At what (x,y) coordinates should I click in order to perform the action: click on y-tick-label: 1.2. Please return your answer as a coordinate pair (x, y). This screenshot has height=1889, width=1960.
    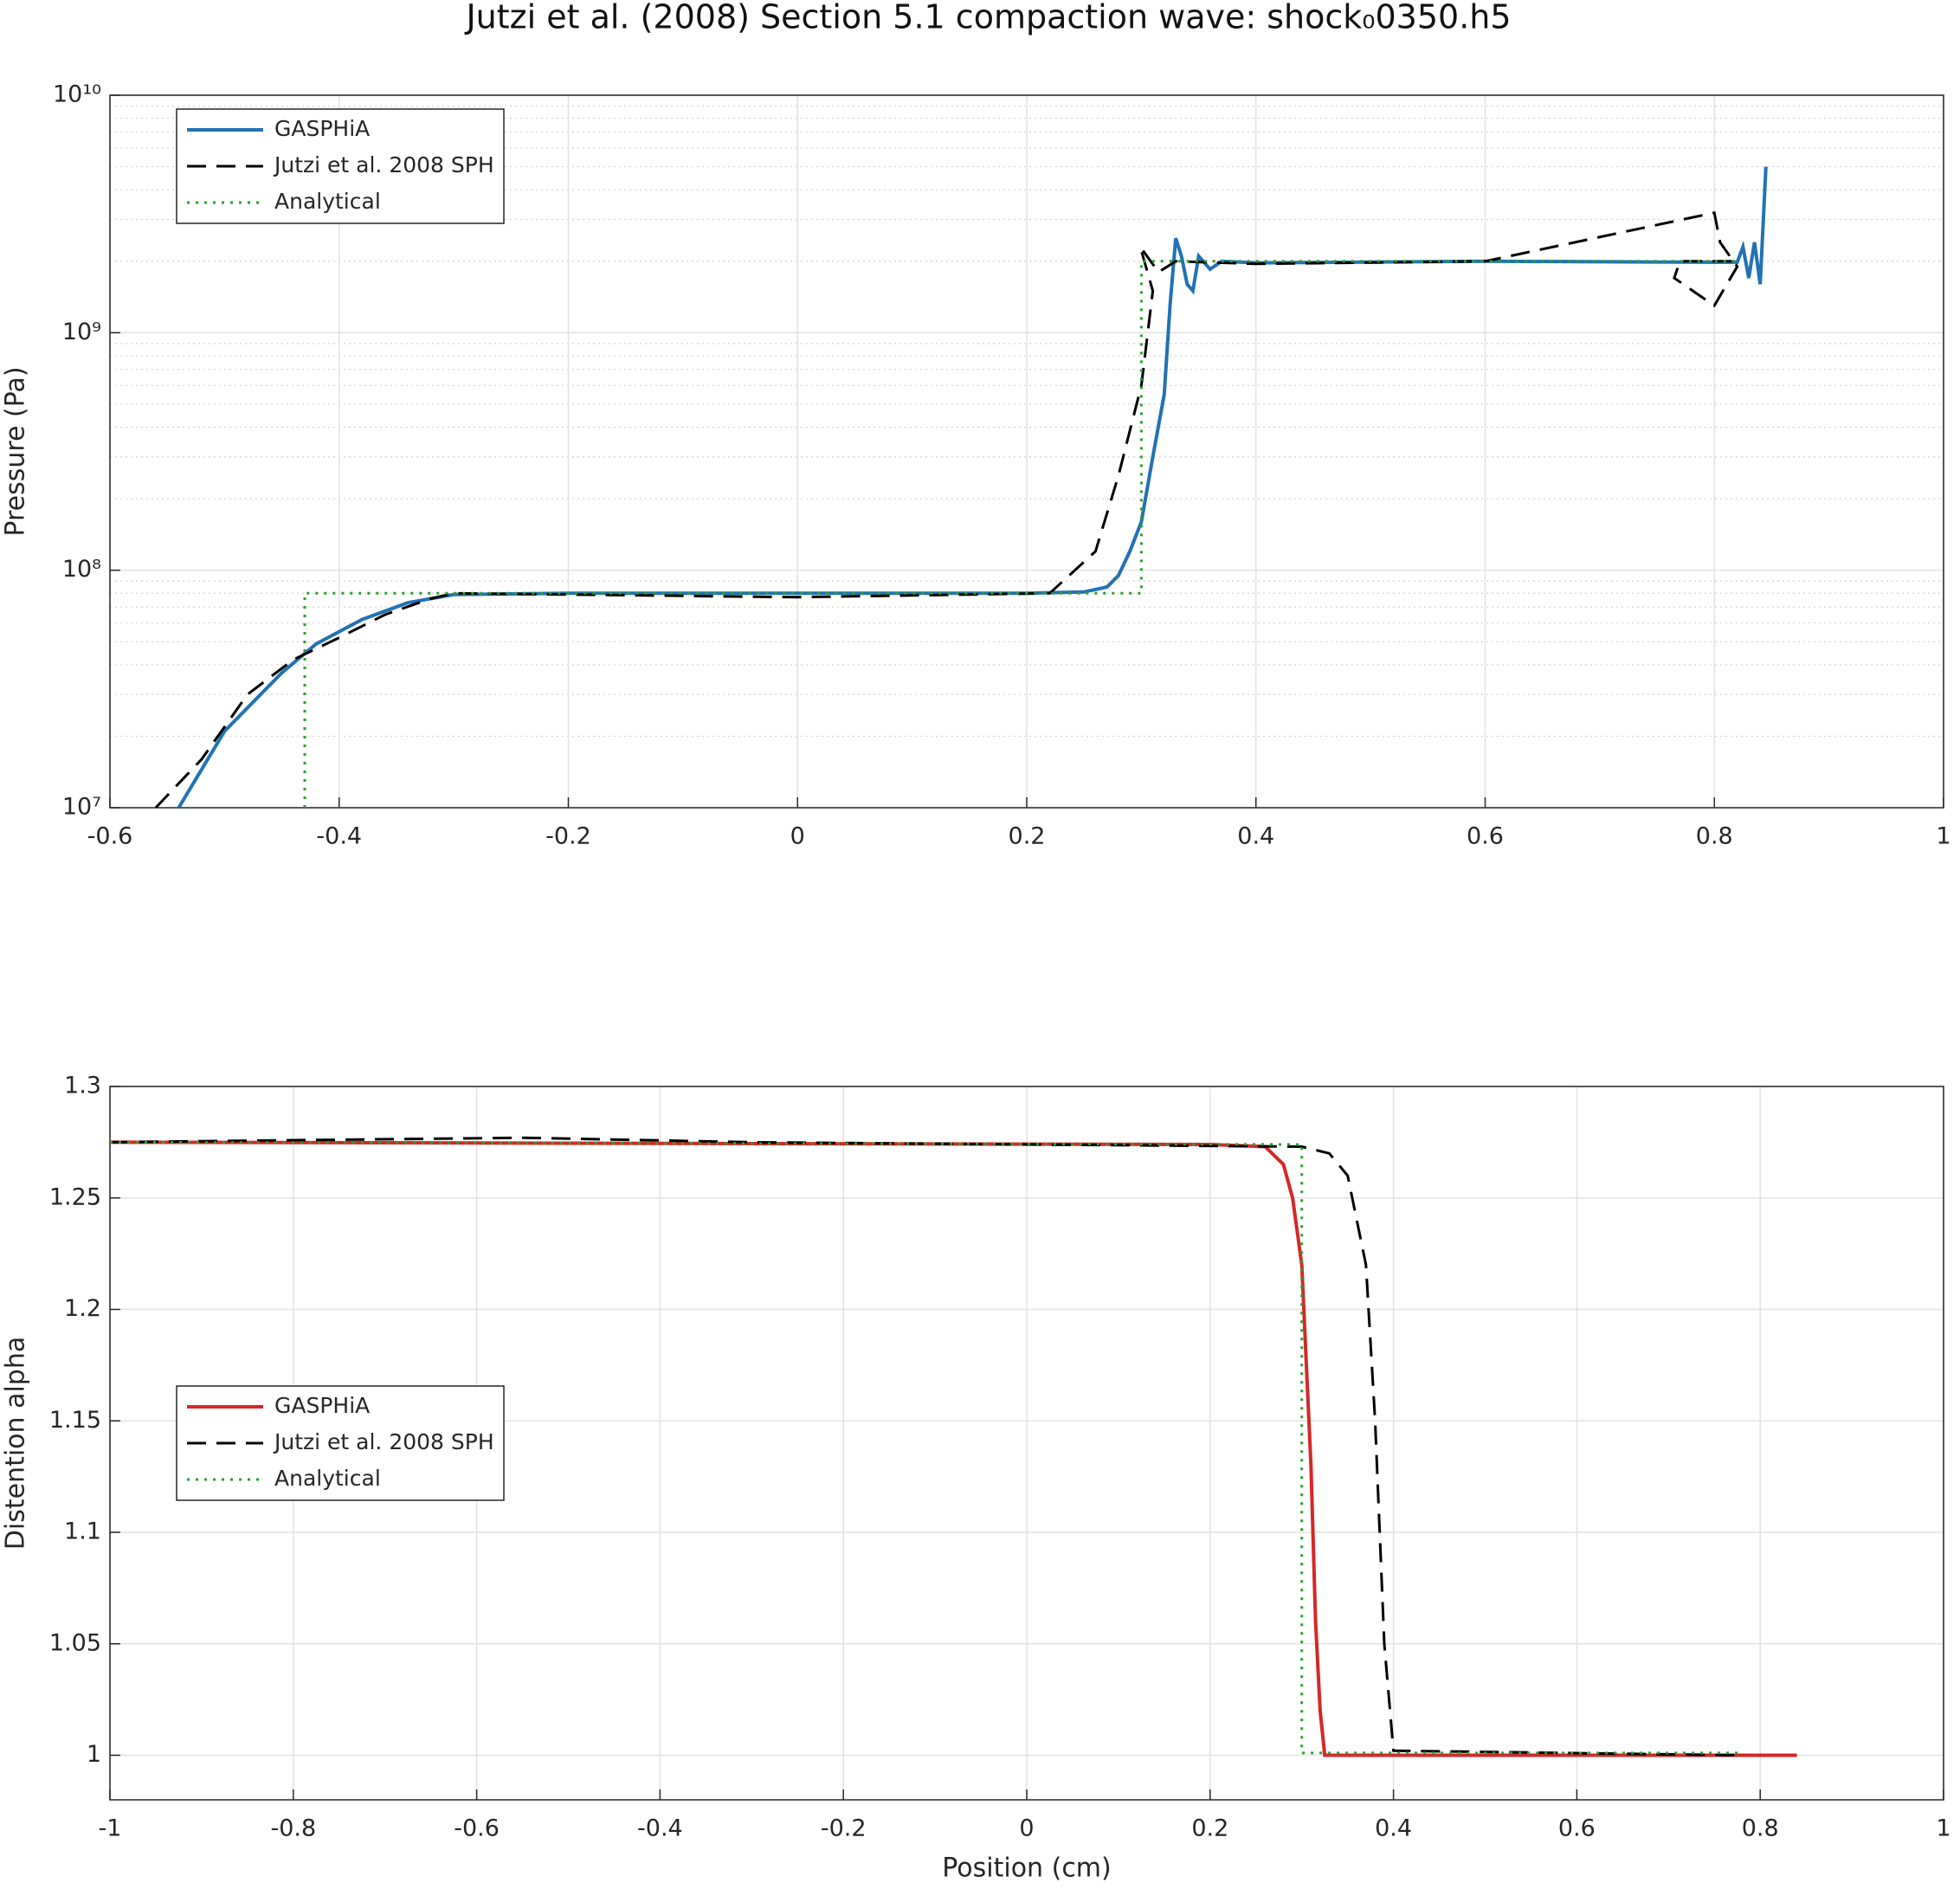
    Looking at the image, I should click on (83, 1308).